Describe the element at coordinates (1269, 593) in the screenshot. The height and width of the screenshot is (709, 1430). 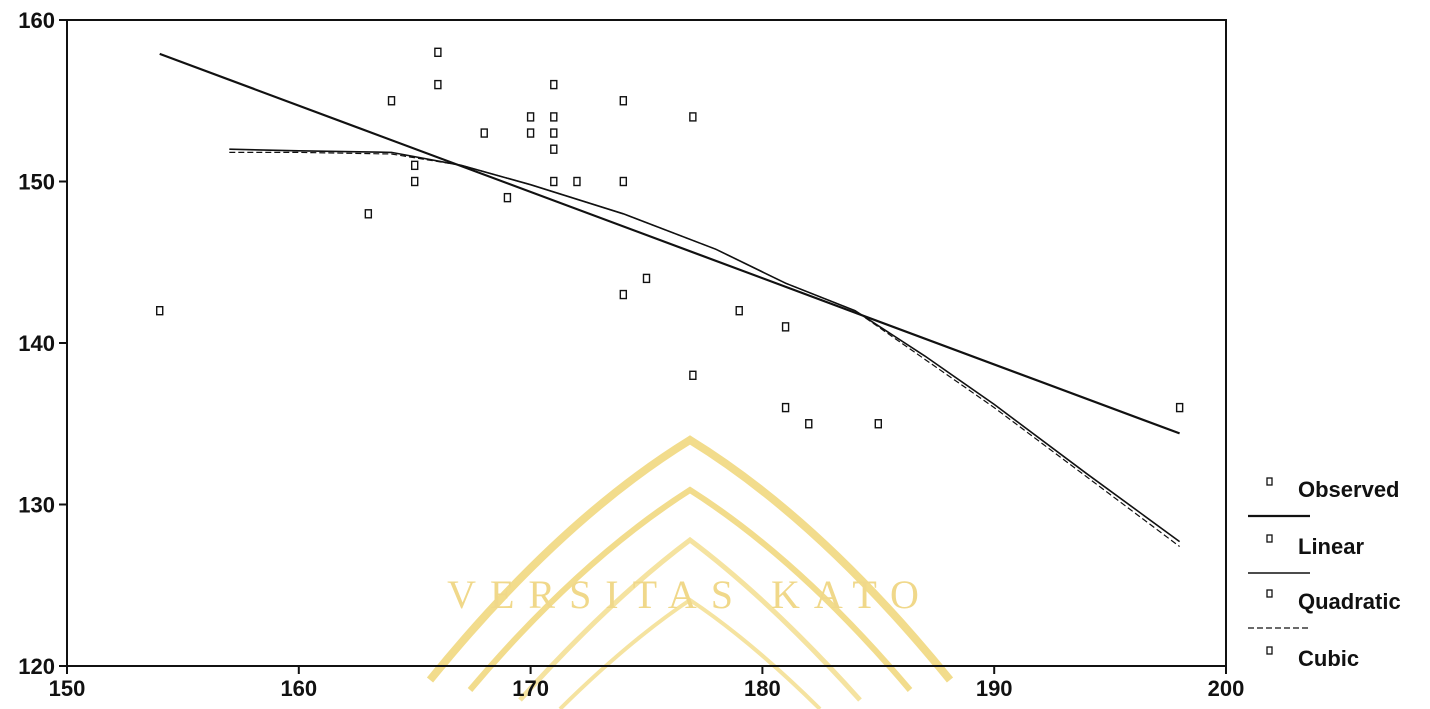
I see `legend-marker-quadratic` at that location.